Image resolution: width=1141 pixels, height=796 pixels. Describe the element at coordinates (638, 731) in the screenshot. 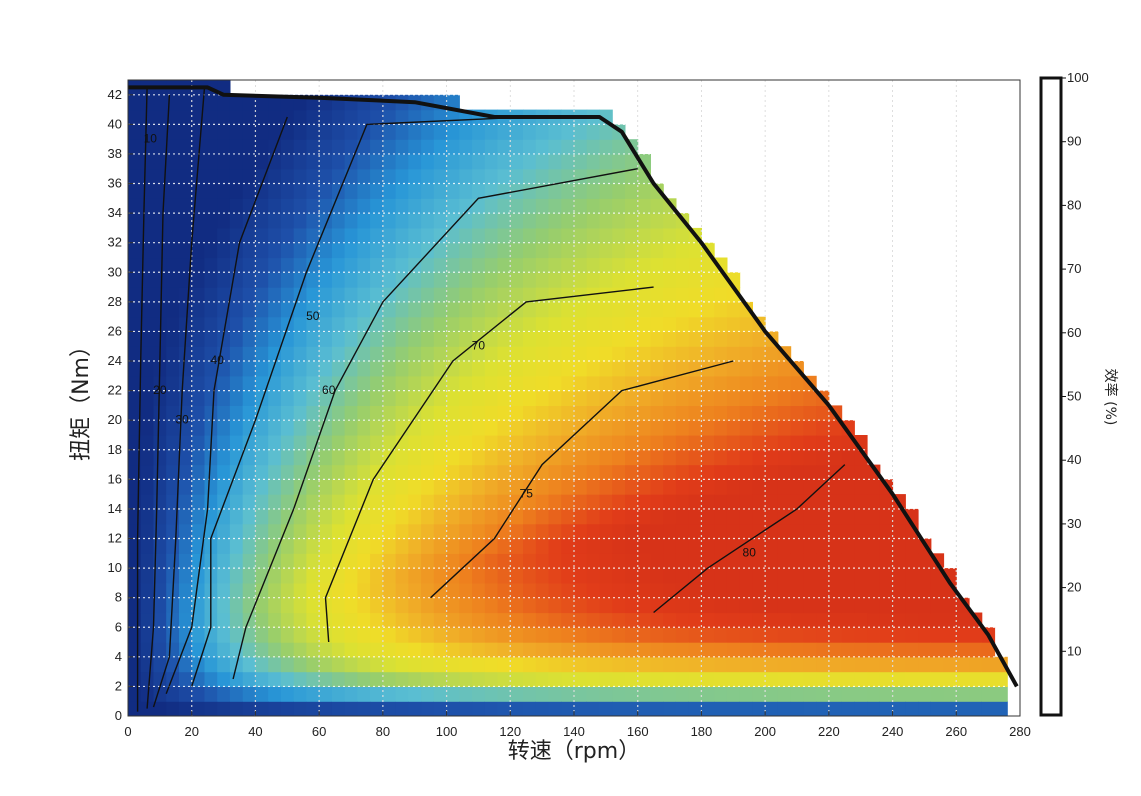

I see `x-tick-label: 160` at that location.